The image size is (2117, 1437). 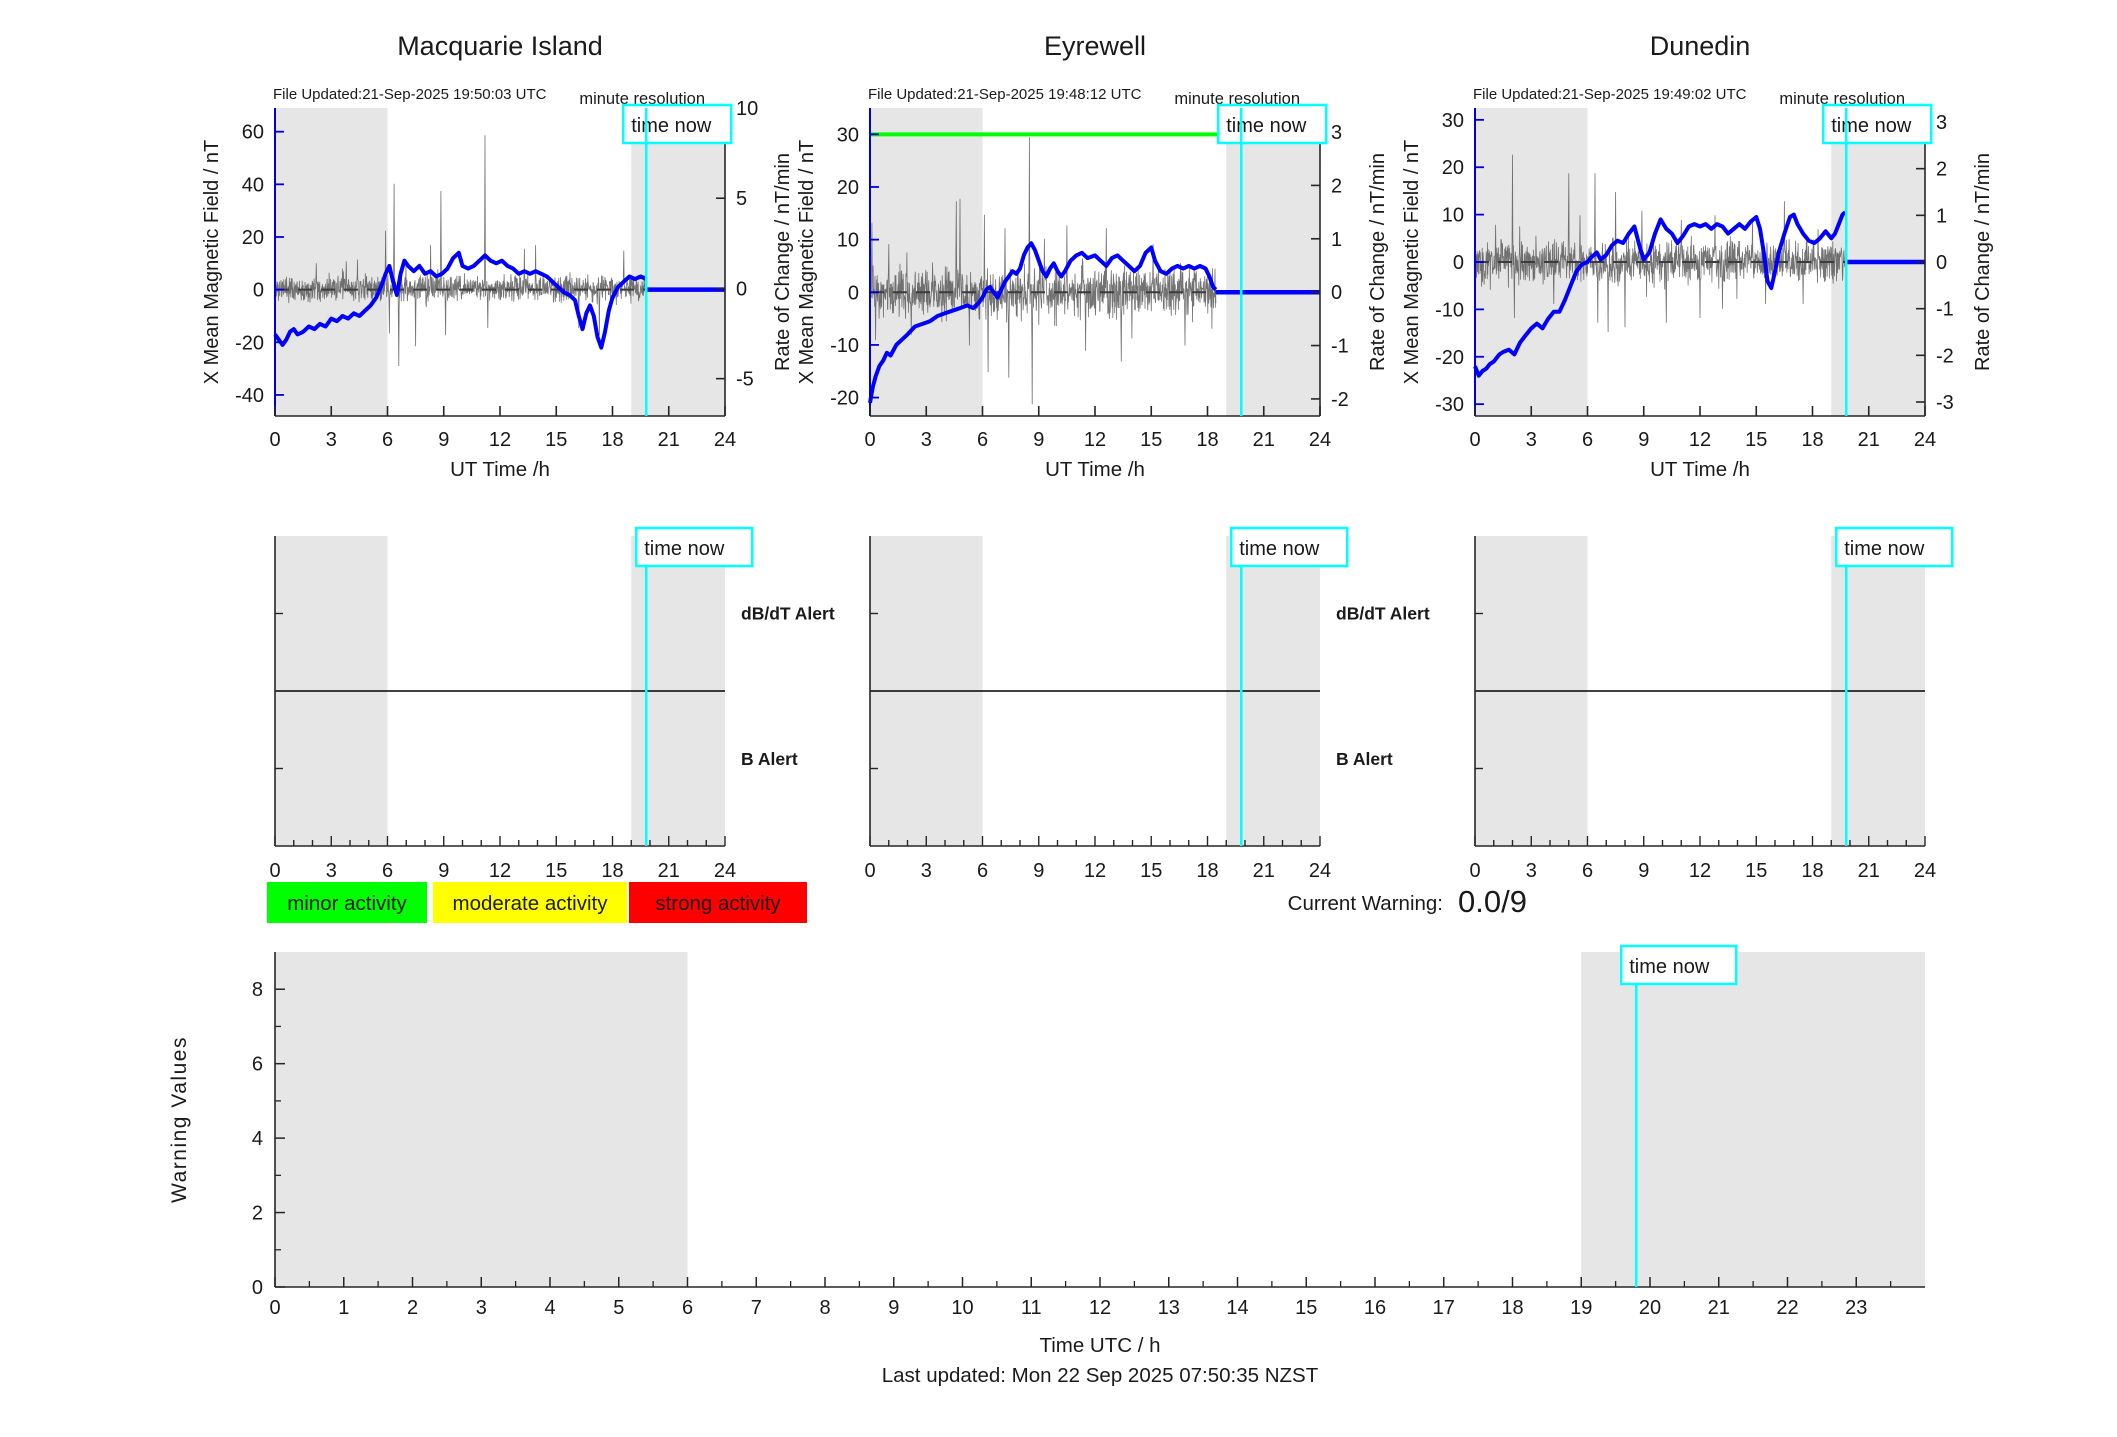 What do you see at coordinates (552, 704) in the screenshot?
I see `alert-panel-macquarie-island: 0 3 6 9 12 15 18 21 24 dB/dT Alert B Alert time now` at bounding box center [552, 704].